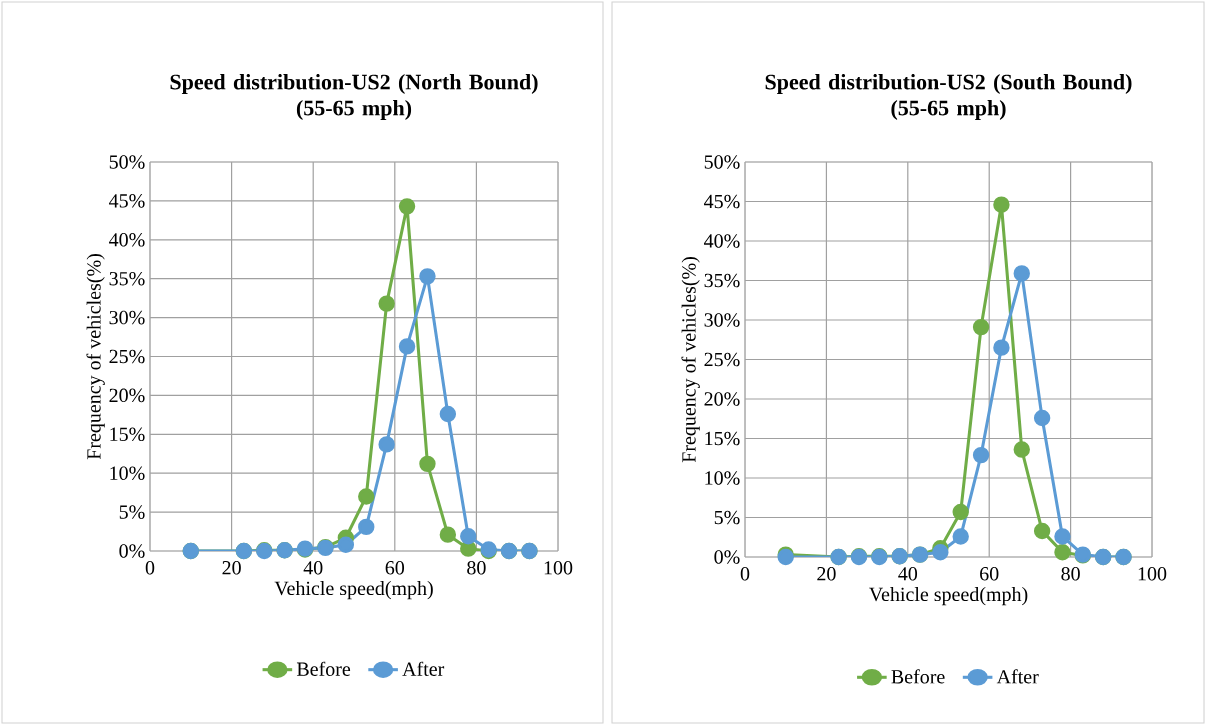  Describe the element at coordinates (354, 84) in the screenshot. I see `chart-title: Speed distribution-US2 (North Bound)` at that location.